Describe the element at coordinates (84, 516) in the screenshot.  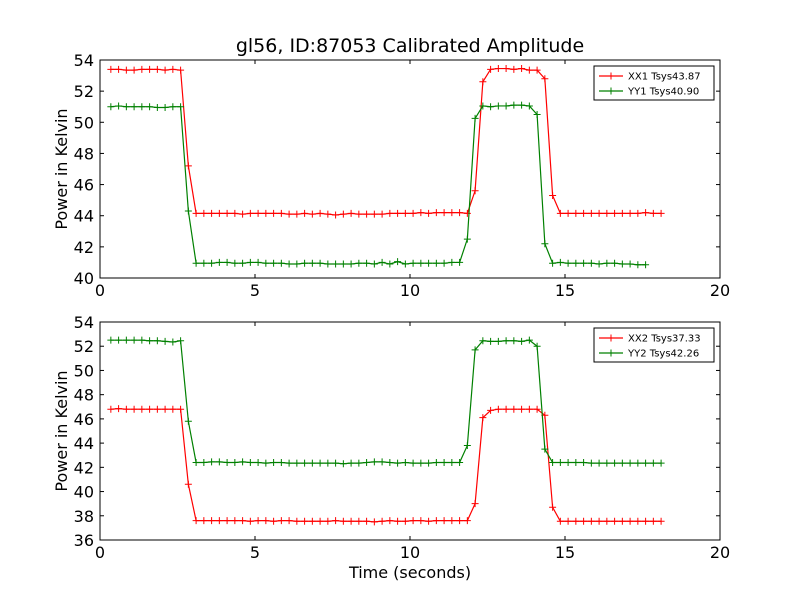
I see `y-tick-label: 38` at that location.